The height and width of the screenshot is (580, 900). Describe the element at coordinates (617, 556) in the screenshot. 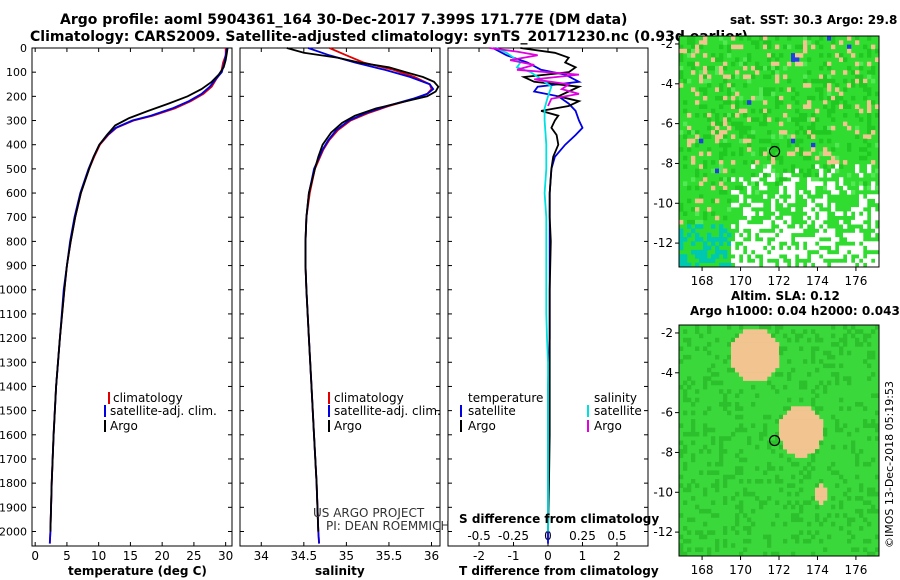

I see `x-tick-label: 2` at that location.